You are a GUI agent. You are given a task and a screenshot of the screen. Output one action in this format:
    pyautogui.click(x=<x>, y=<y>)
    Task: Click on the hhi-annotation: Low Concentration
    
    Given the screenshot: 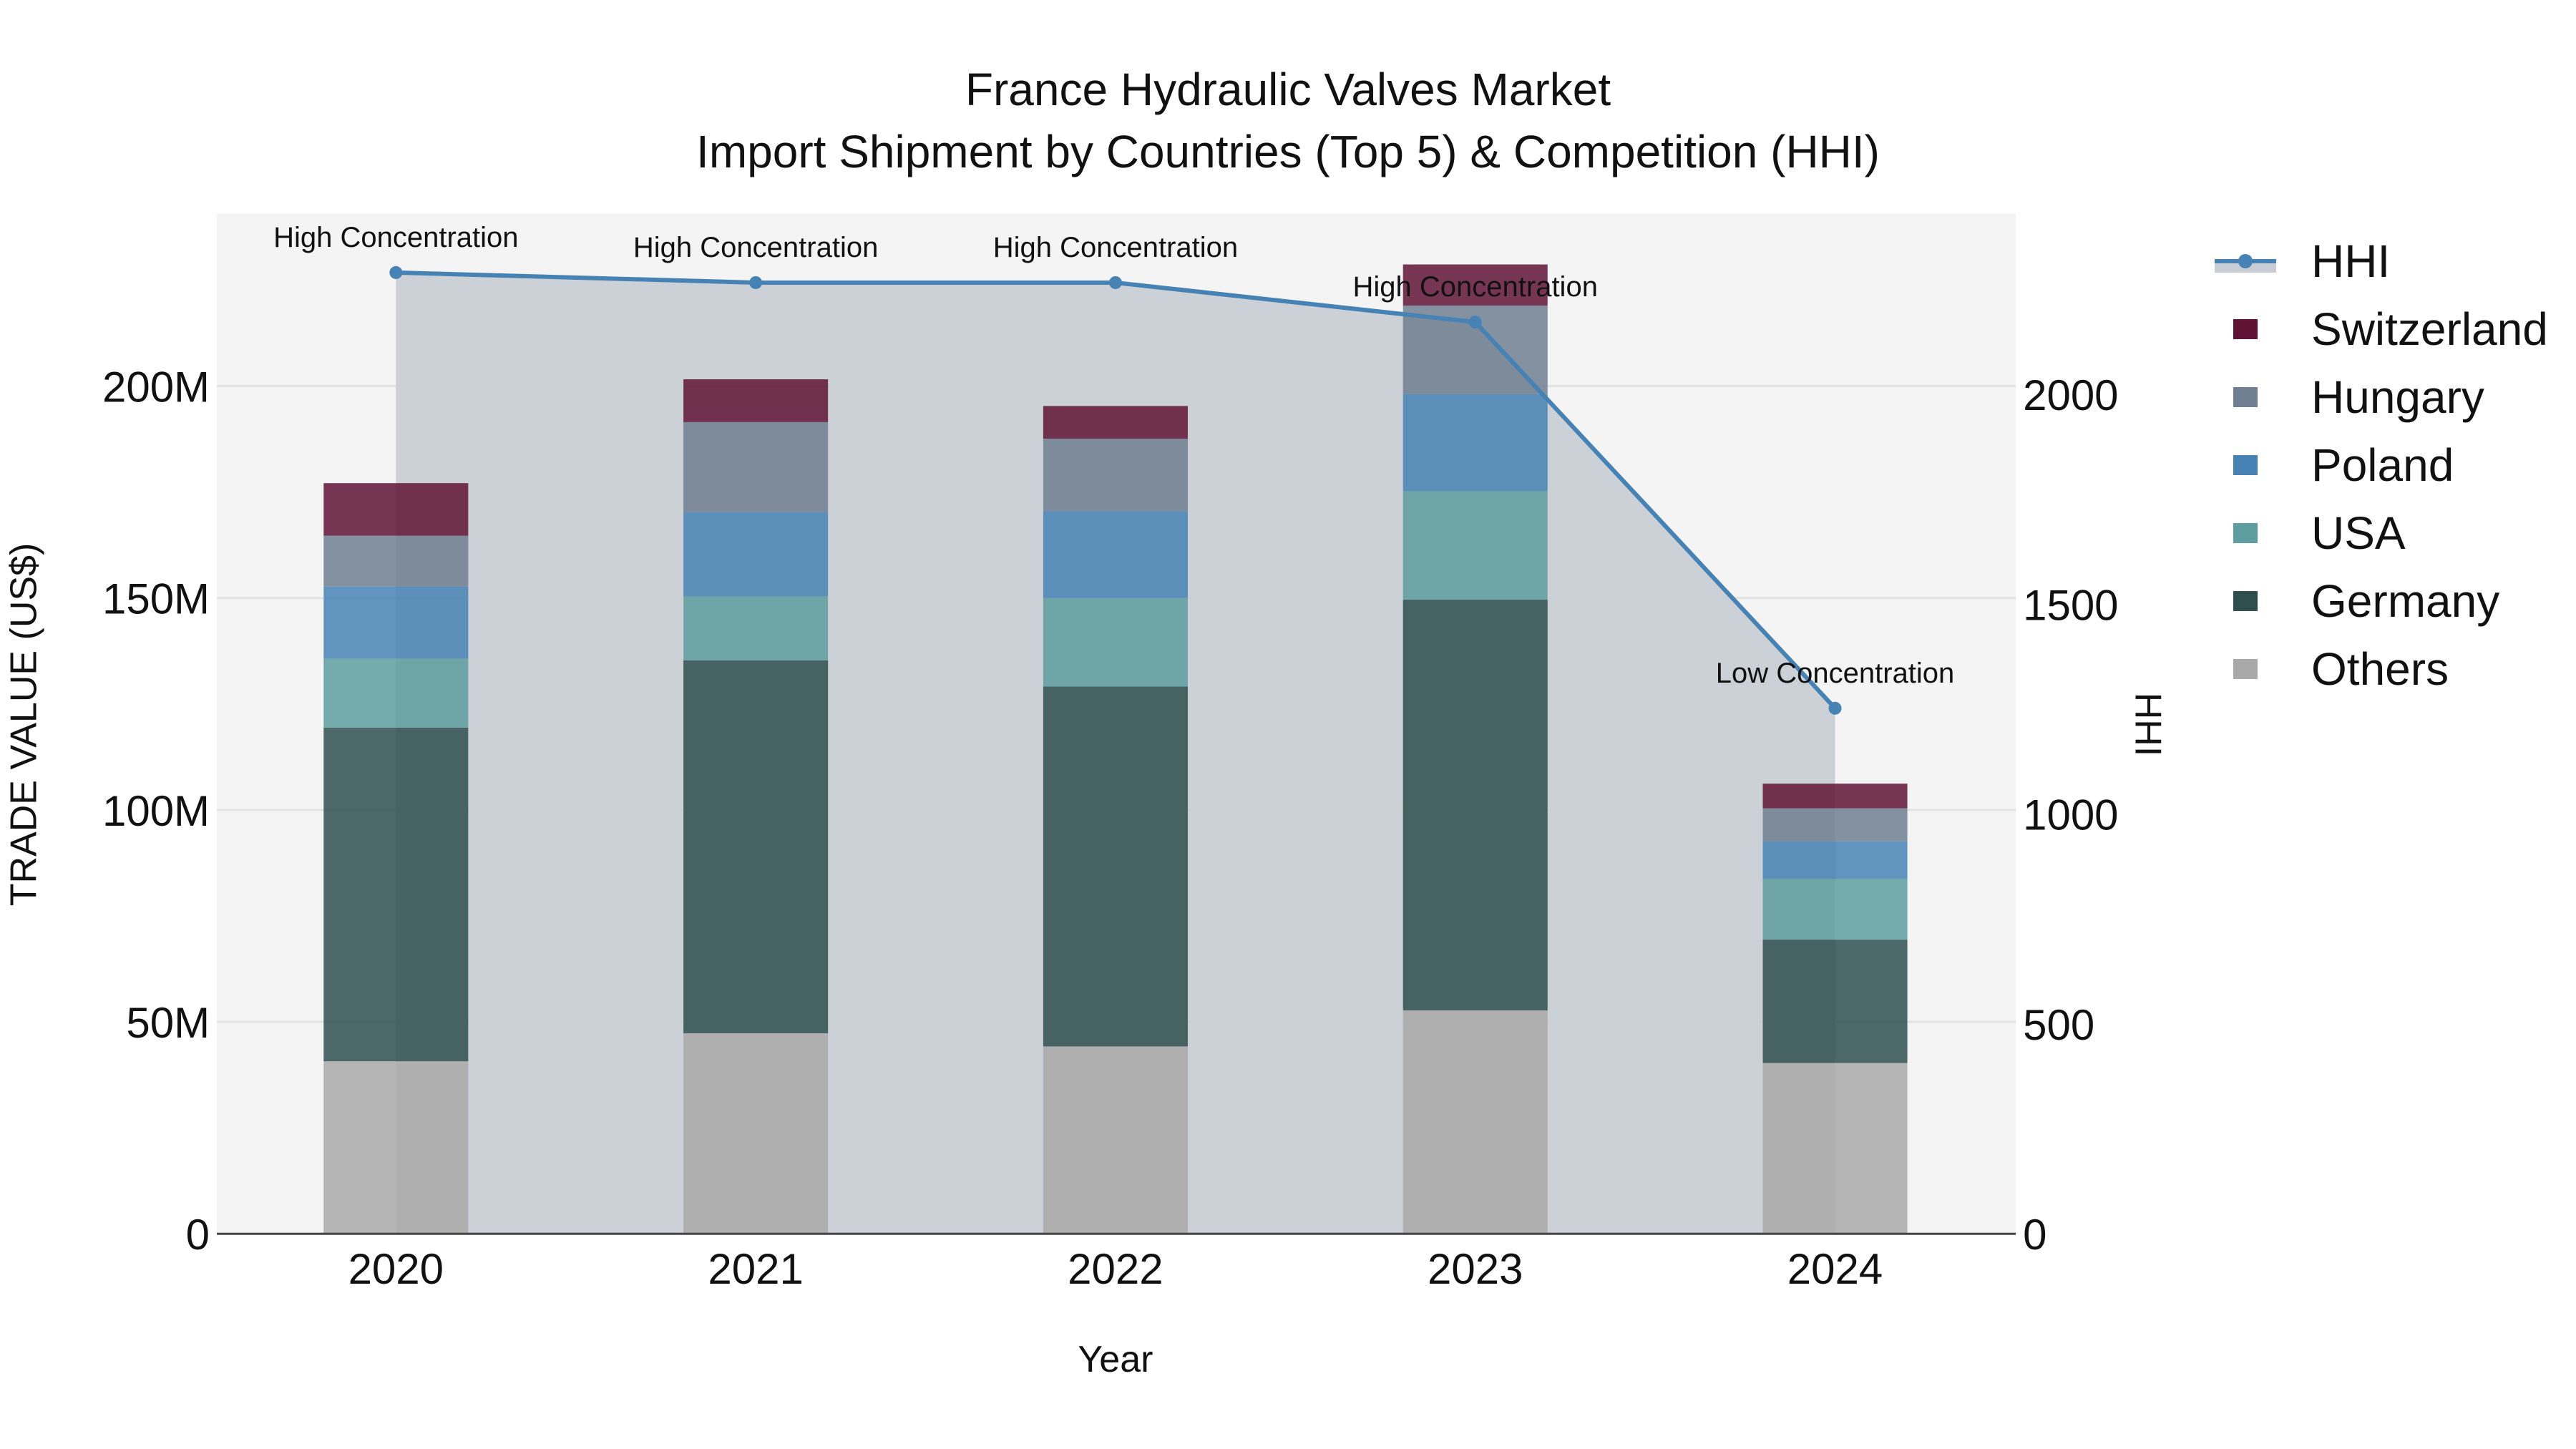 What is the action you would take?
    pyautogui.click(x=1835, y=673)
    